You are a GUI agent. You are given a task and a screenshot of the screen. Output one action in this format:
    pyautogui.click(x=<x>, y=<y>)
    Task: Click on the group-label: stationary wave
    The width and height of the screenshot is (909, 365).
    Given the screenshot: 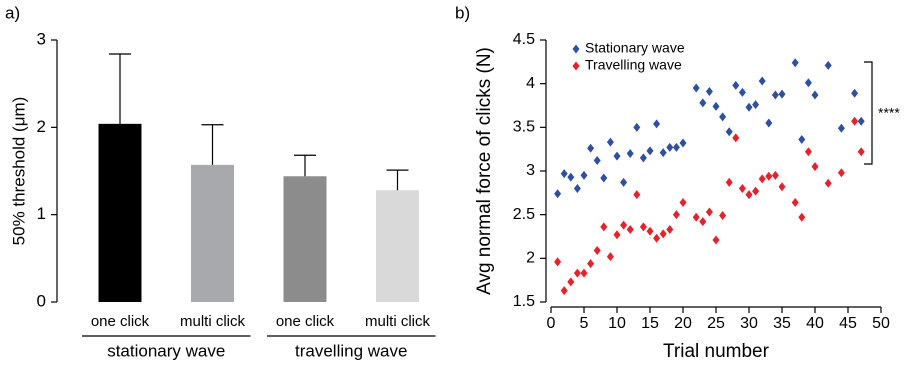 What is the action you would take?
    pyautogui.click(x=166, y=350)
    